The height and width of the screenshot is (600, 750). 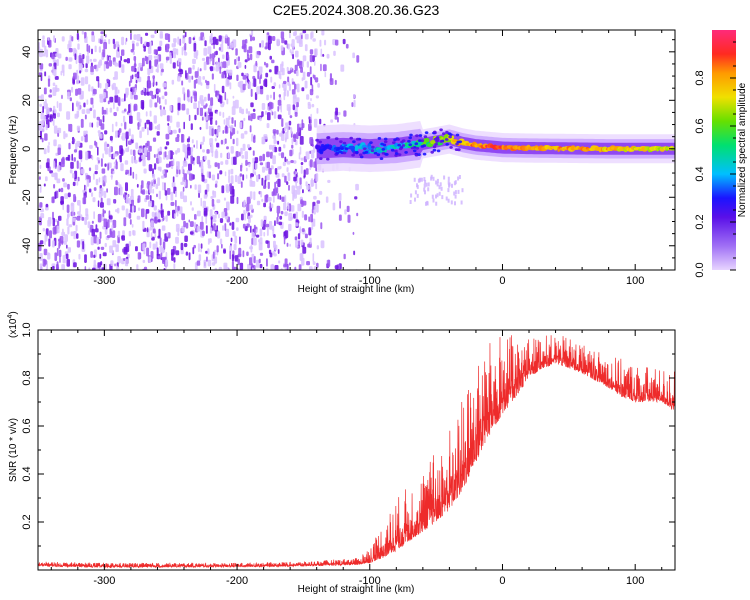 What do you see at coordinates (13, 326) in the screenshot?
I see `snr-multiplier-base: x10` at bounding box center [13, 326].